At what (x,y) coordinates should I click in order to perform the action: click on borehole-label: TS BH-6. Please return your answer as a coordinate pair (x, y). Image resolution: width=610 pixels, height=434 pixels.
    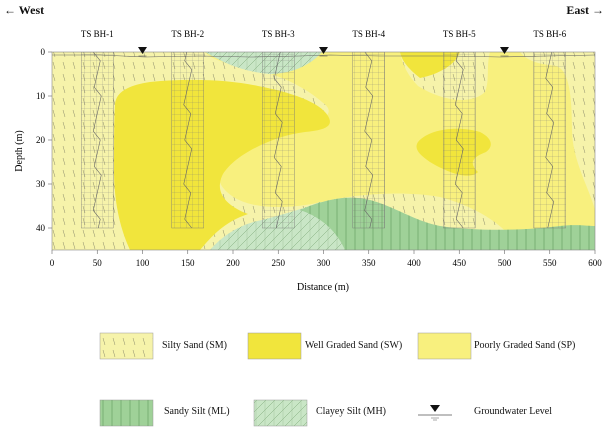
    Looking at the image, I should click on (549, 34).